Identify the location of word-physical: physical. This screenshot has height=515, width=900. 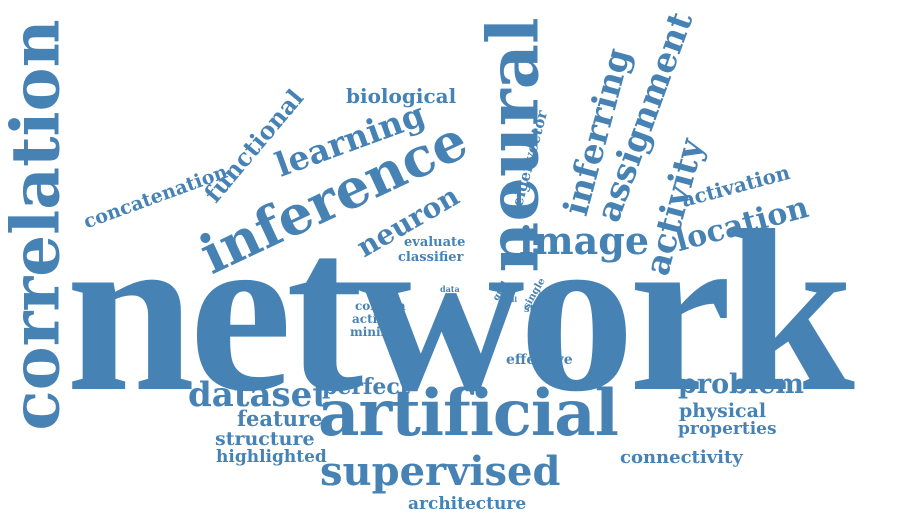
(723, 411).